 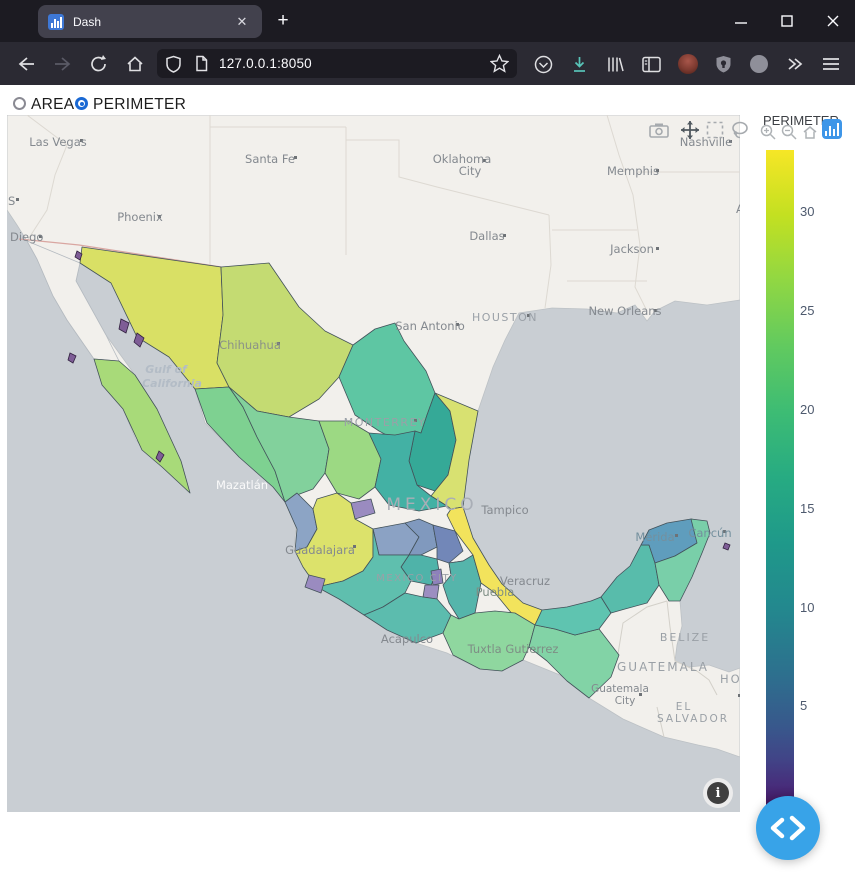 I want to click on home-icon, so click(x=135, y=64).